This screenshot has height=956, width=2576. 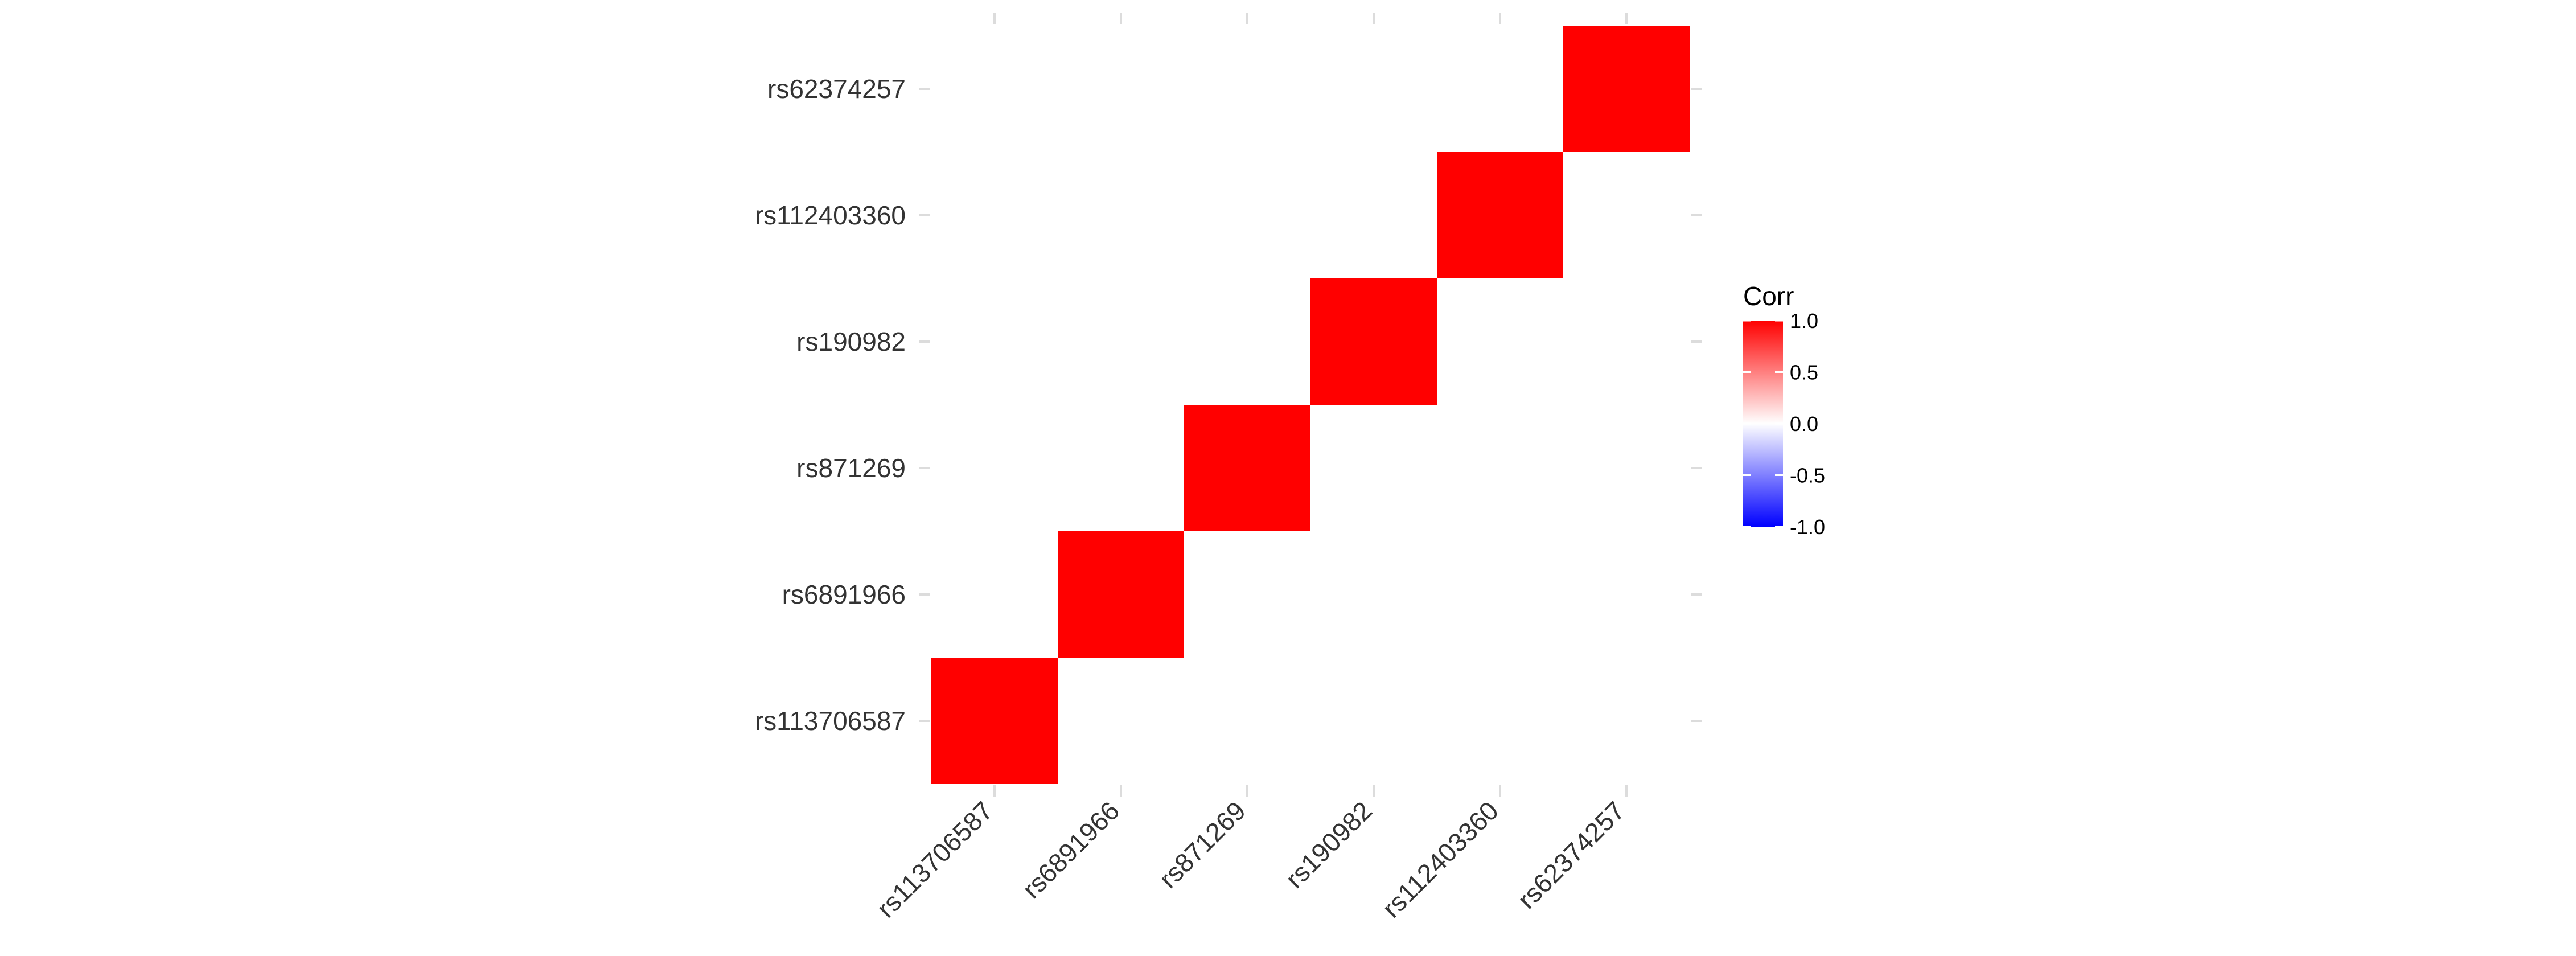 I want to click on y-tick-label: rs871269, so click(x=851, y=468).